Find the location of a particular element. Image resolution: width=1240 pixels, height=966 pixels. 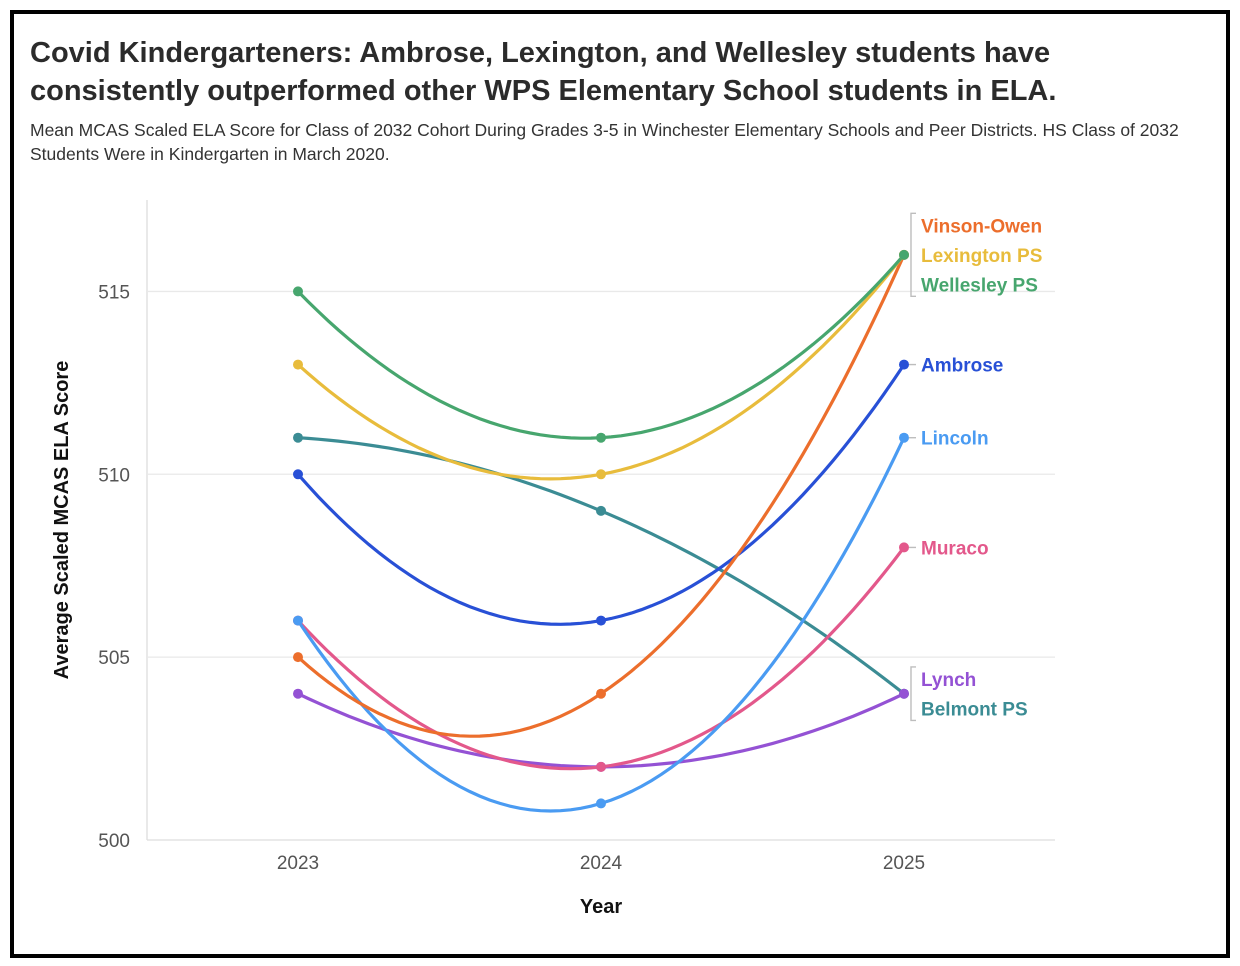

y-tick-label-515: 515 is located at coordinates (114, 292).